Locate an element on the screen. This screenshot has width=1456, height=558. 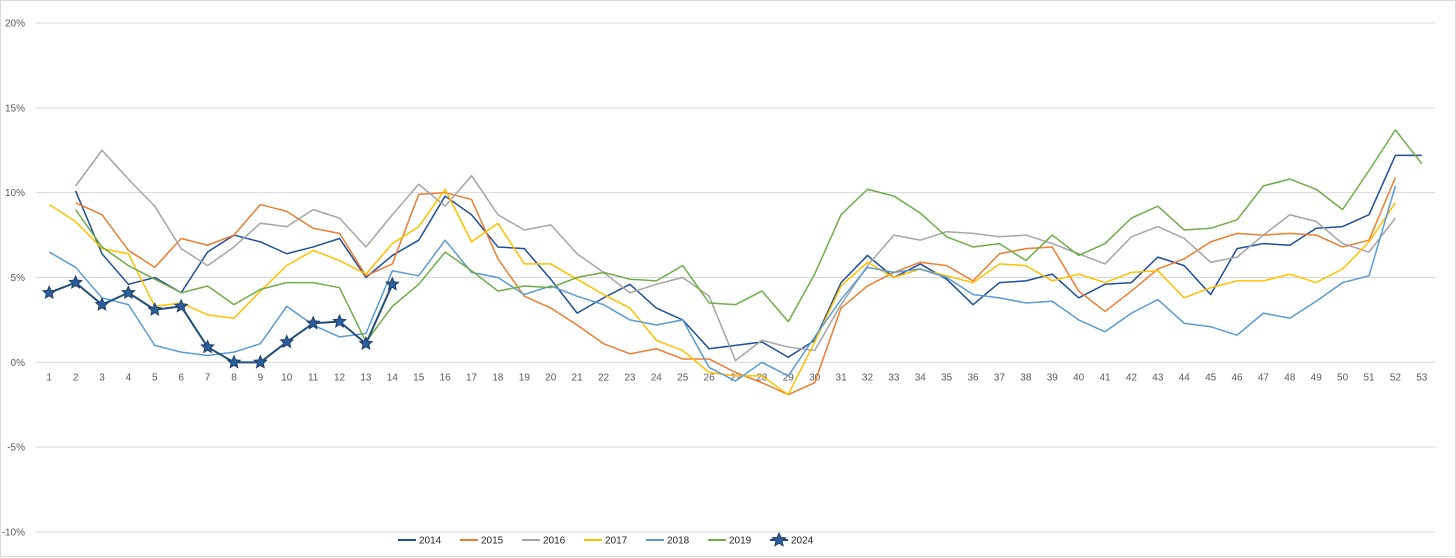
x-tick-label: 17 is located at coordinates (472, 377).